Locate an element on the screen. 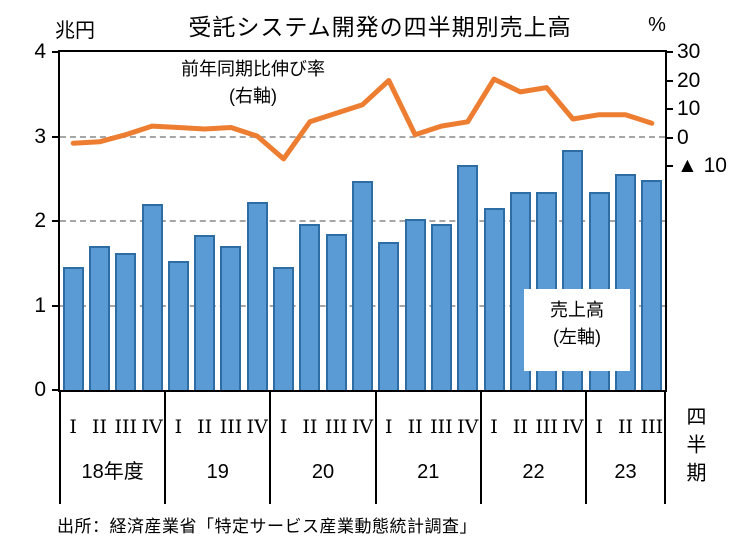  growth-annotation-line2: (右軸) is located at coordinates (253, 96).